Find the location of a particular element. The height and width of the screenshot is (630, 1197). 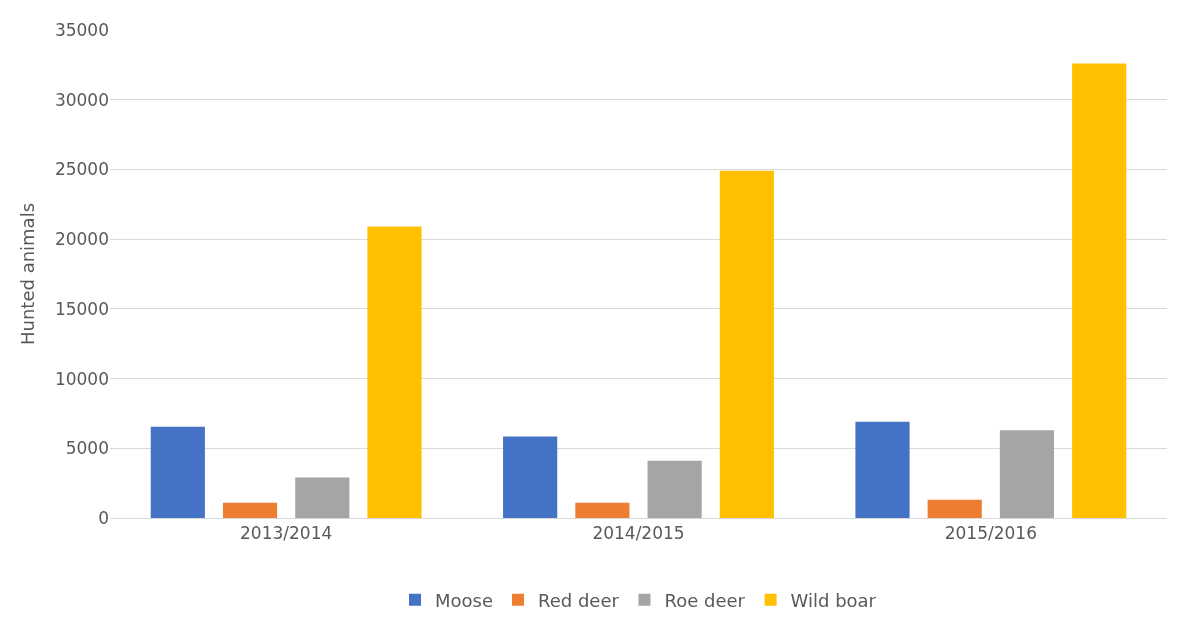

y-tick-label: 30000 is located at coordinates (81, 99).